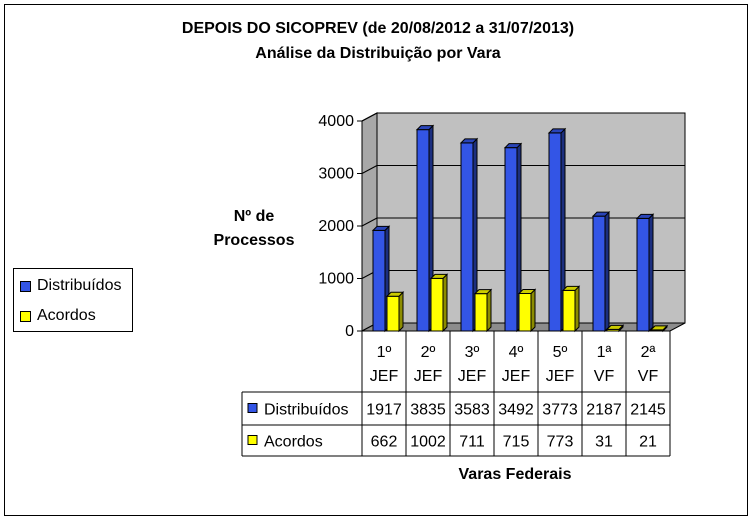 The width and height of the screenshot is (756, 524). What do you see at coordinates (252, 408) in the screenshot?
I see `table-swatch-distribuidos` at bounding box center [252, 408].